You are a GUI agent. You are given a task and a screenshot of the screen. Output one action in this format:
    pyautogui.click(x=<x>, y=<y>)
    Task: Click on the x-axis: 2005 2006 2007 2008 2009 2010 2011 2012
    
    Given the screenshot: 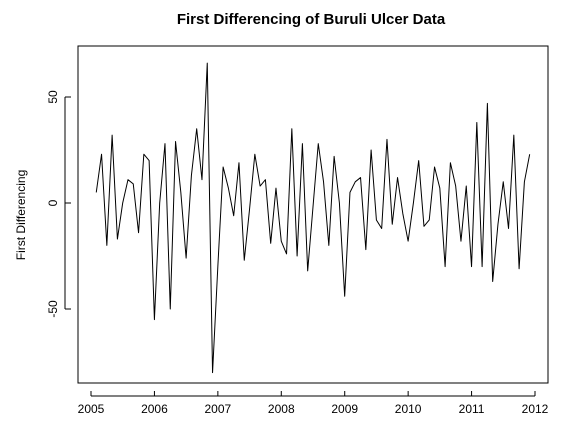 What is the action you would take?
    pyautogui.click(x=313, y=403)
    